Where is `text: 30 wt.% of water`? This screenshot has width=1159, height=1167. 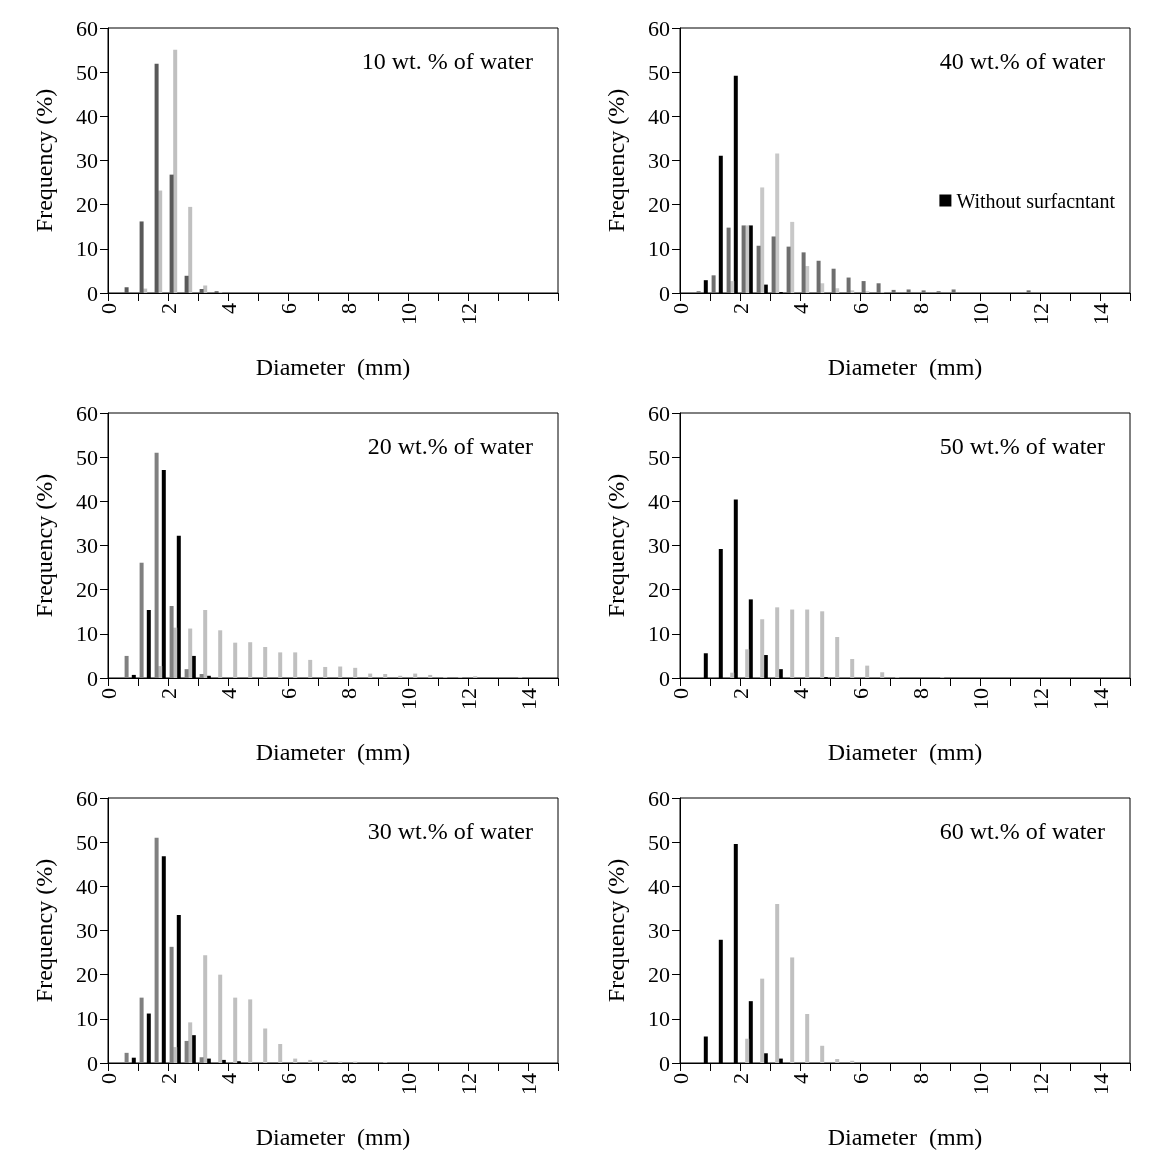 text: 30 wt.% of water is located at coordinates (450, 831).